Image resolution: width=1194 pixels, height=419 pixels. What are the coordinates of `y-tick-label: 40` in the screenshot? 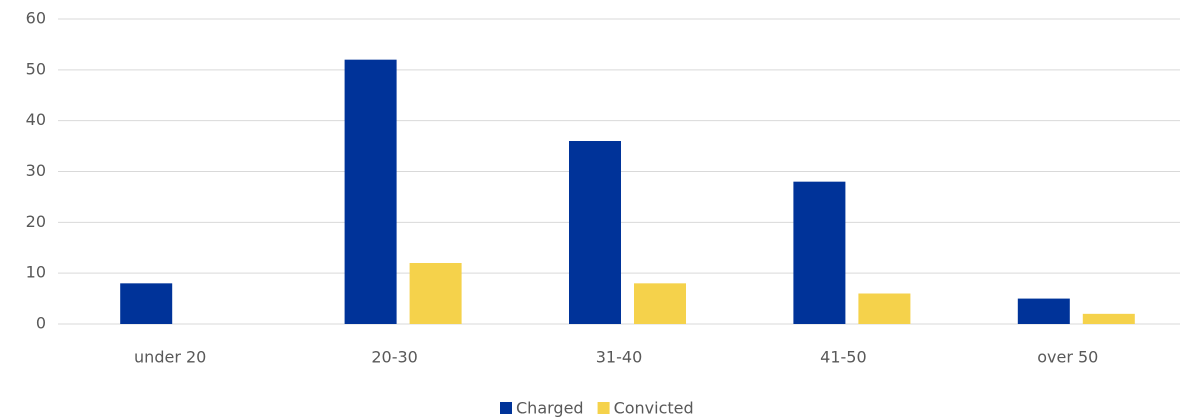 It's located at (36, 119).